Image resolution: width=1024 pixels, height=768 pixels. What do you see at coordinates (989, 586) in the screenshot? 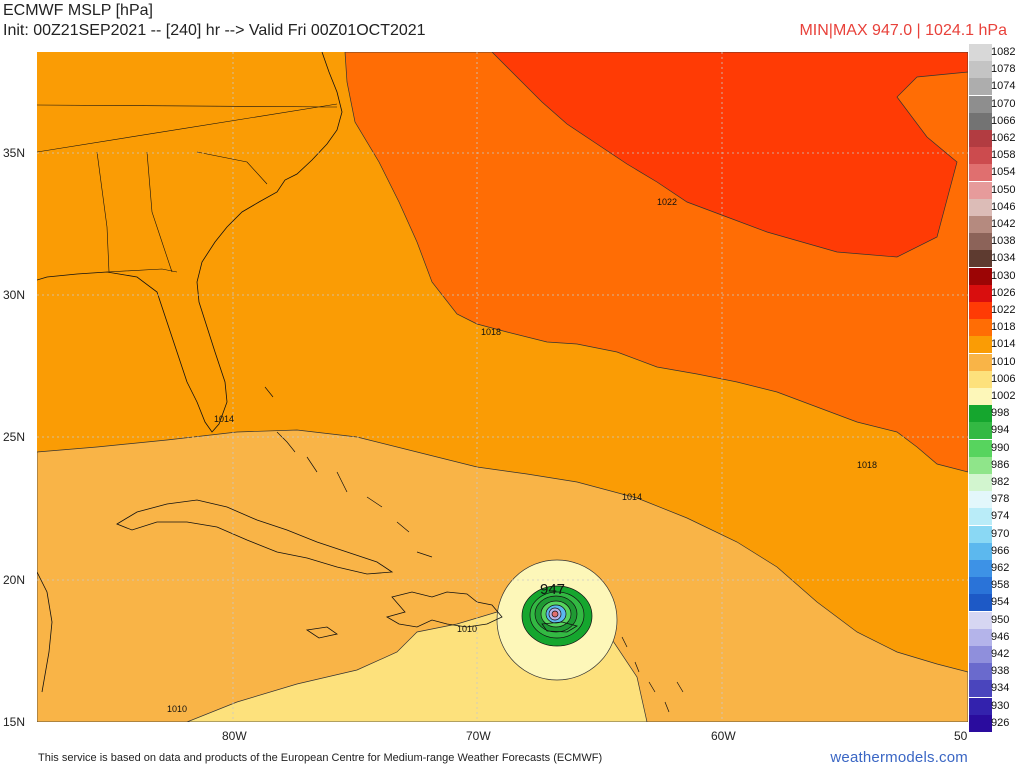
I see `legend-item: 958` at bounding box center [989, 586].